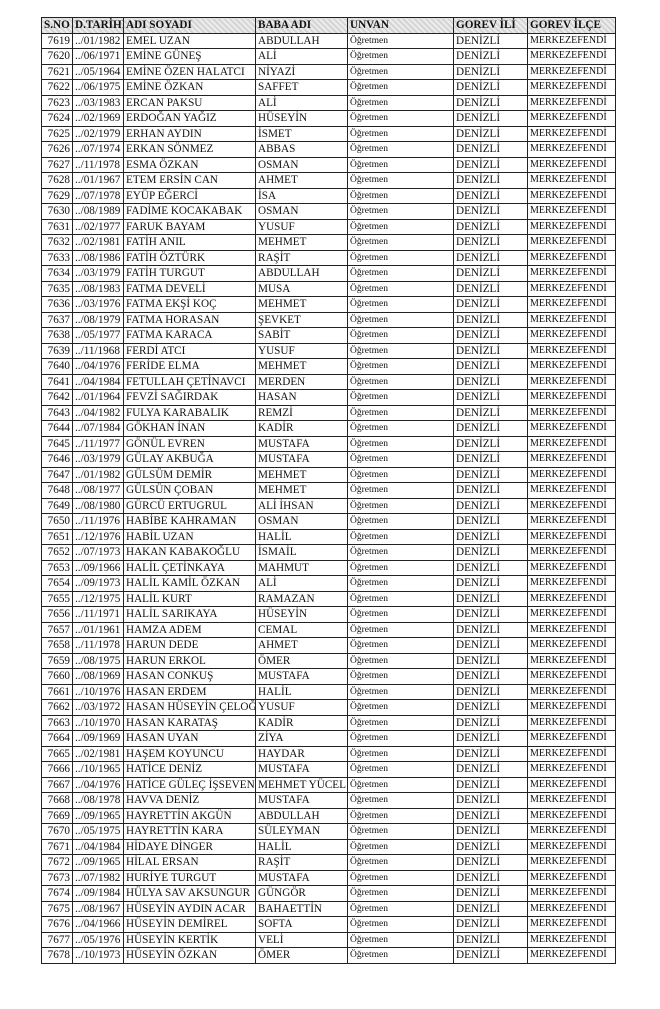 Image resolution: width=660 pixels, height=1009 pixels. Describe the element at coordinates (57, 908) in the screenshot. I see `sno-cell: 7675` at that location.